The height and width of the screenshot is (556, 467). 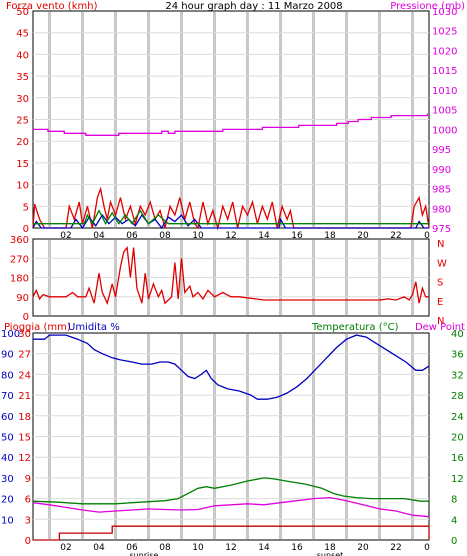 I want to click on y-tick-humidity: 70, so click(x=7, y=396).